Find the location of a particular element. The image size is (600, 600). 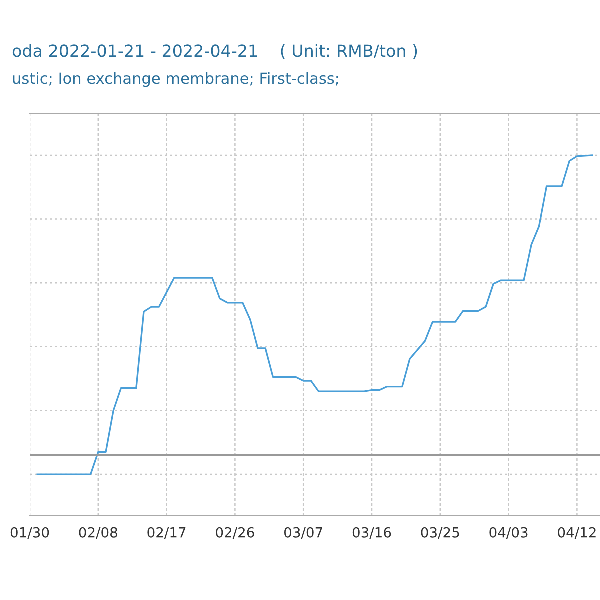

x-tick-label: 02/26 is located at coordinates (235, 533).